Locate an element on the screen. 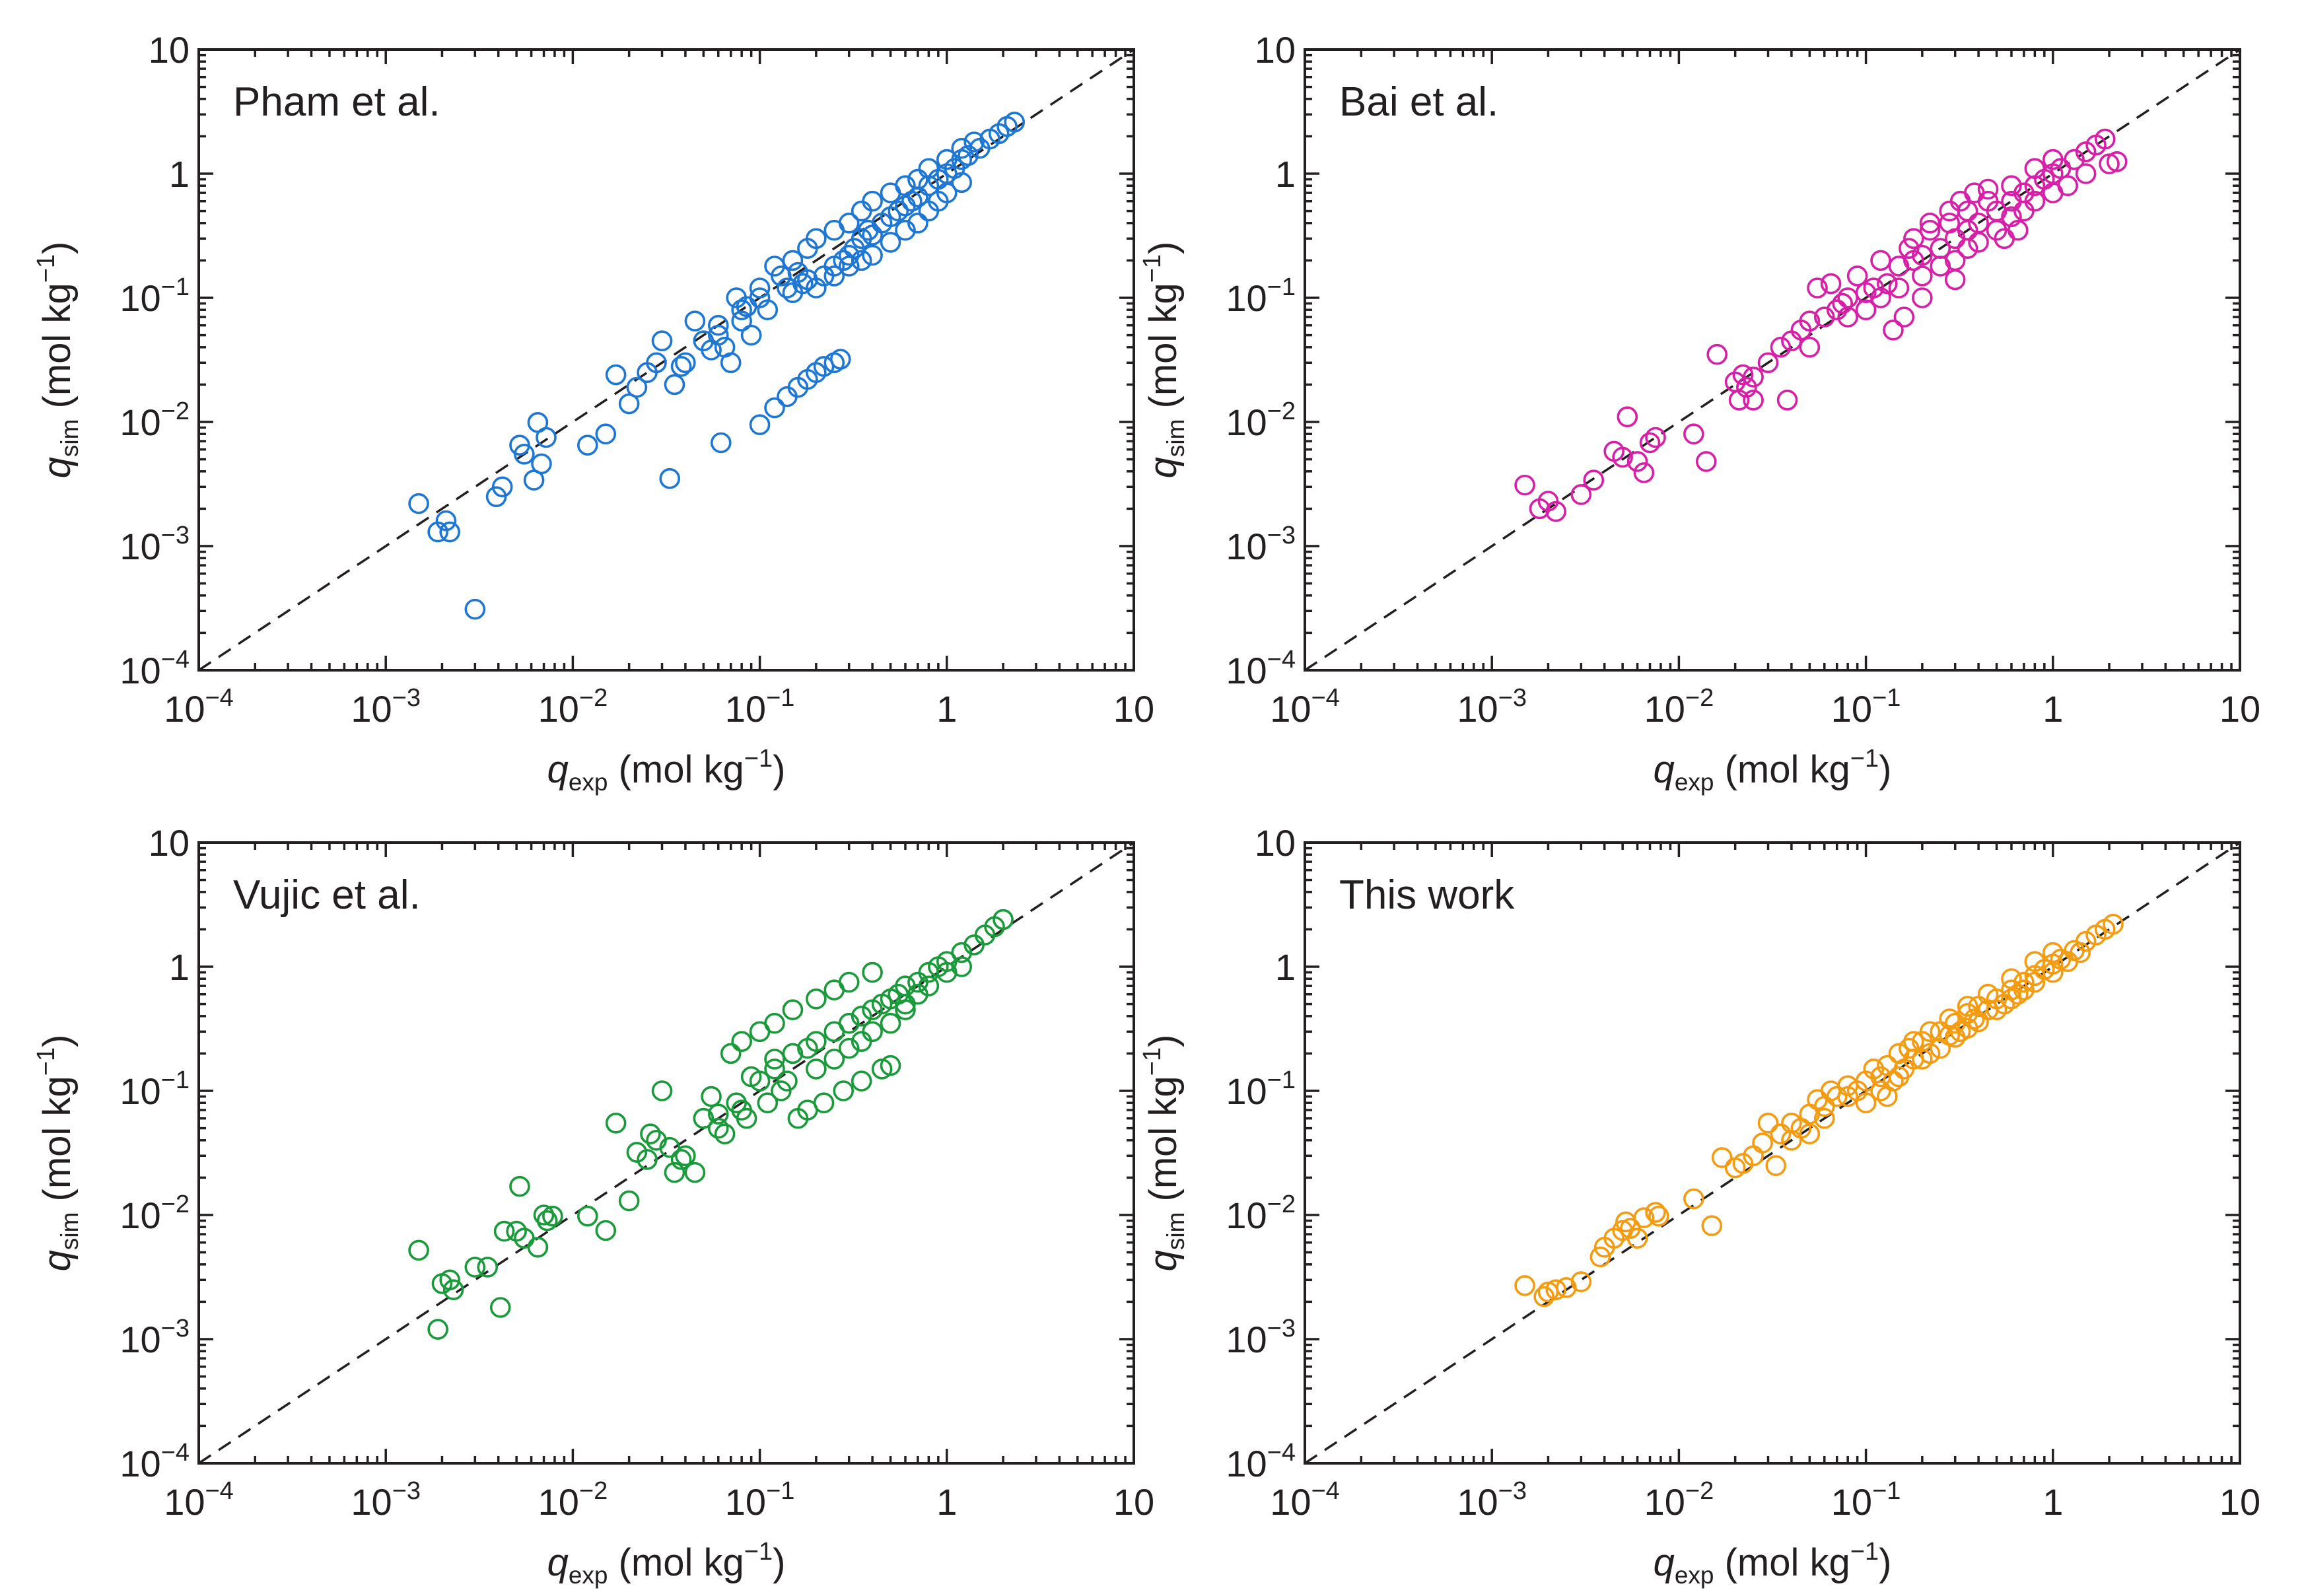 This screenshot has height=1596, width=2304. y-tick-label: 10⁻² is located at coordinates (155, 1213).